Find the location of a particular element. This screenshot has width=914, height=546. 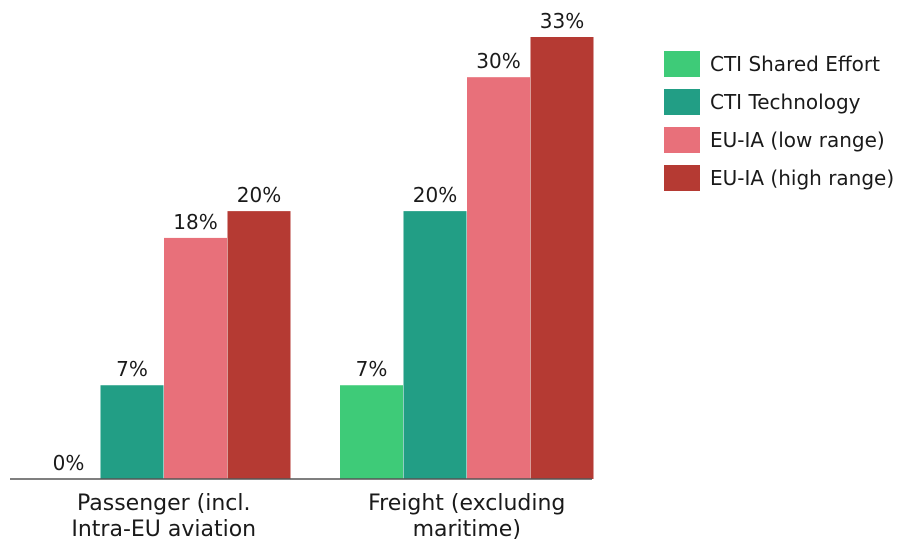

legend-label: EU-IA (low range) is located at coordinates (797, 140).